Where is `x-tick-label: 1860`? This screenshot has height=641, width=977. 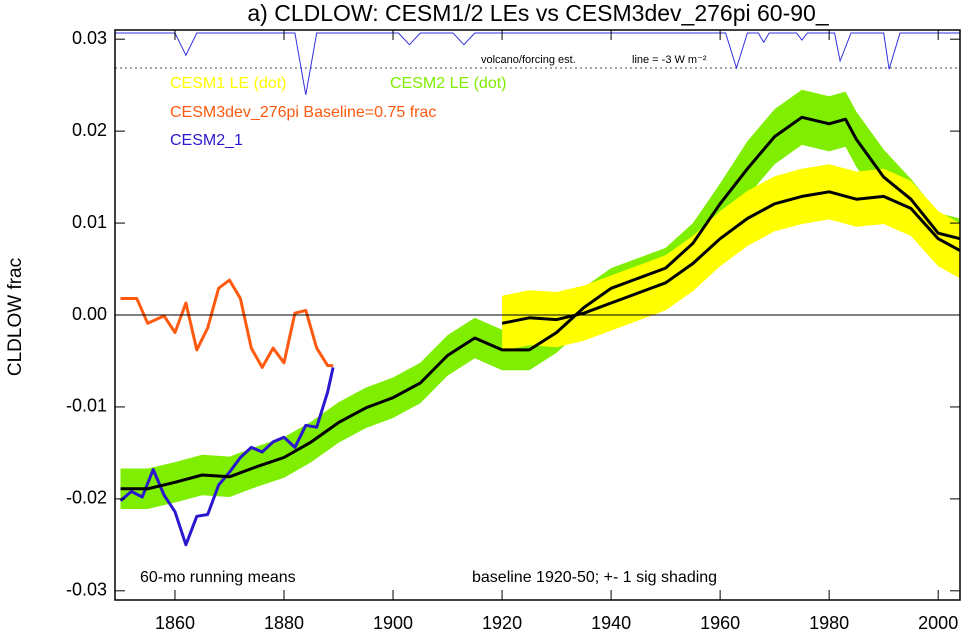 x-tick-label: 1860 is located at coordinates (175, 623).